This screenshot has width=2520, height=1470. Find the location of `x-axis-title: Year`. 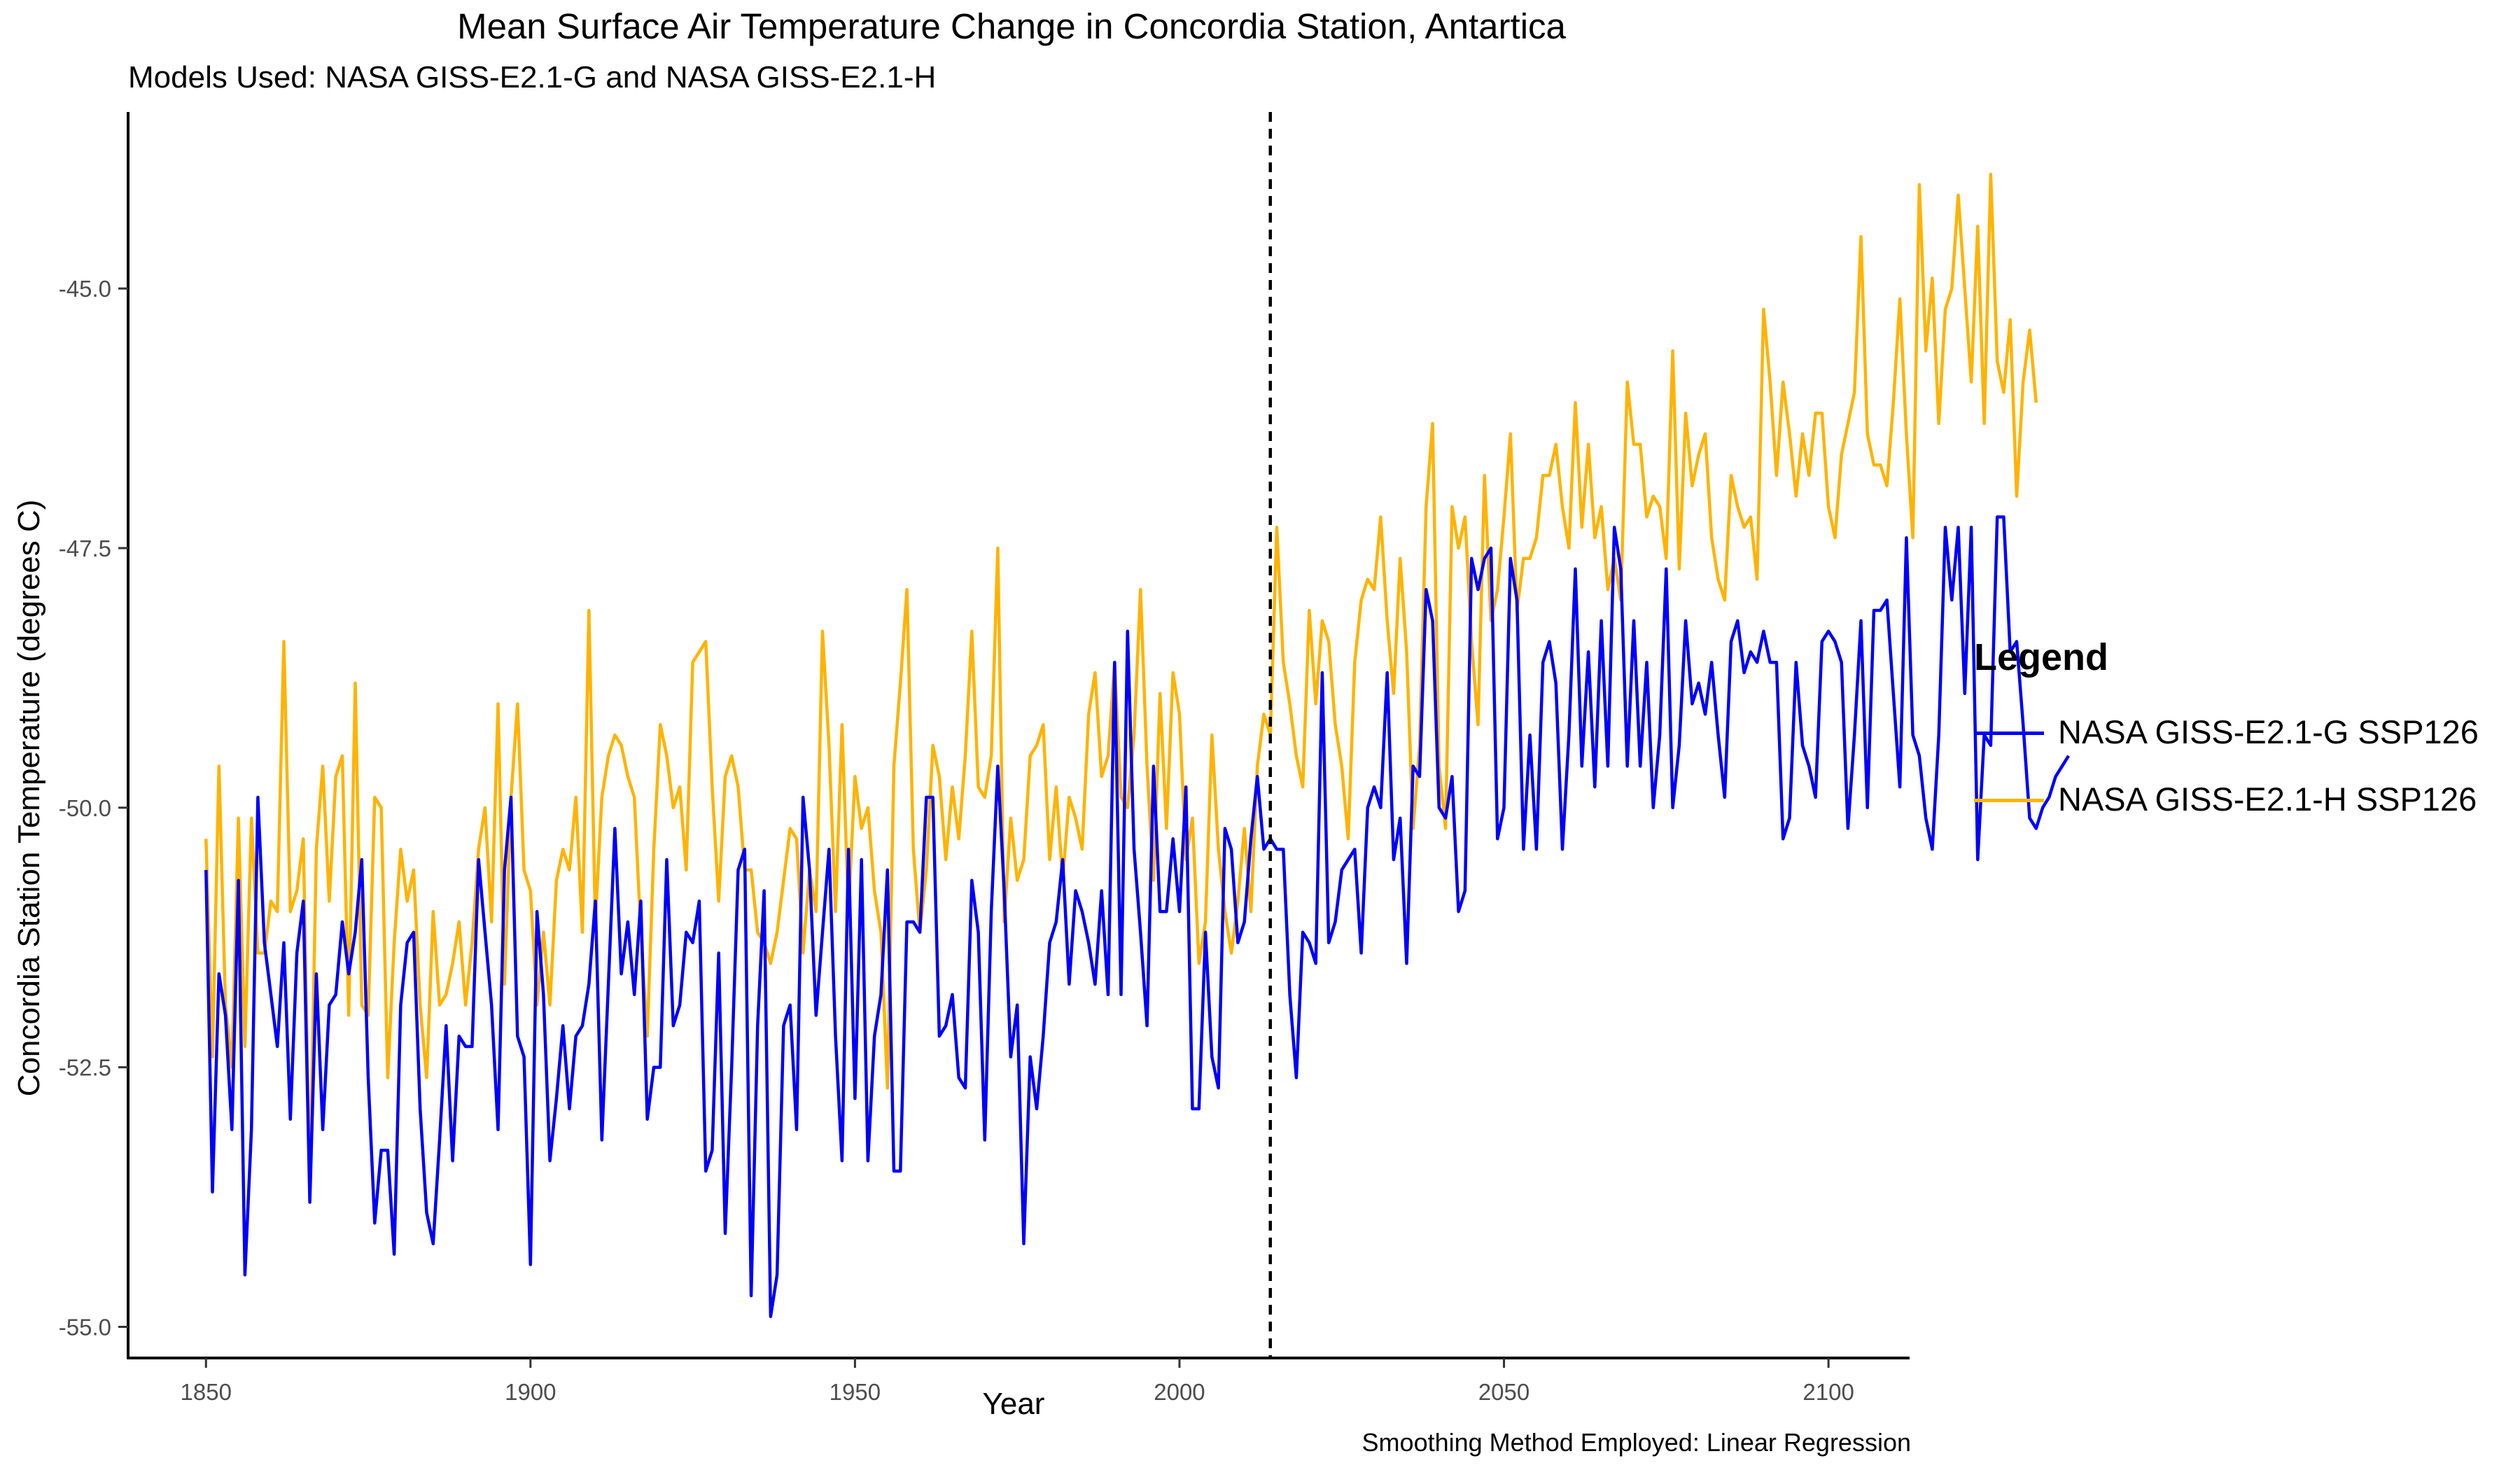

x-axis-title: Year is located at coordinates (1014, 1404).